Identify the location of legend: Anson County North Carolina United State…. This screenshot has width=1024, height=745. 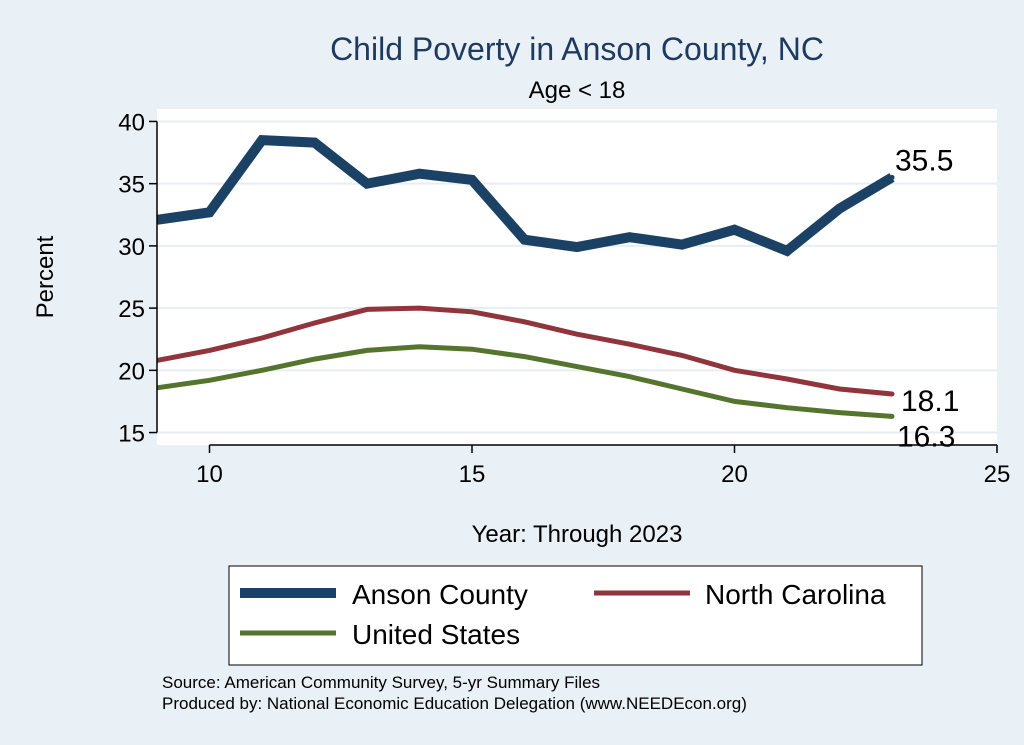
(575, 615).